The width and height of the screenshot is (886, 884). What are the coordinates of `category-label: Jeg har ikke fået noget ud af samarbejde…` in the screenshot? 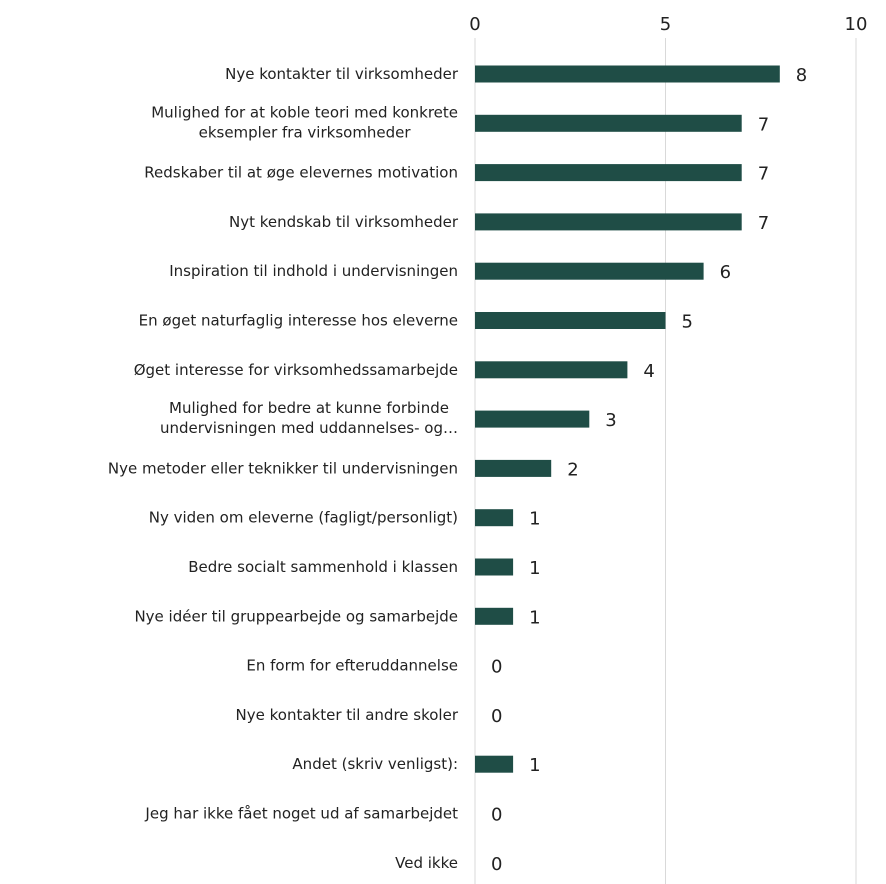 It's located at (301, 814).